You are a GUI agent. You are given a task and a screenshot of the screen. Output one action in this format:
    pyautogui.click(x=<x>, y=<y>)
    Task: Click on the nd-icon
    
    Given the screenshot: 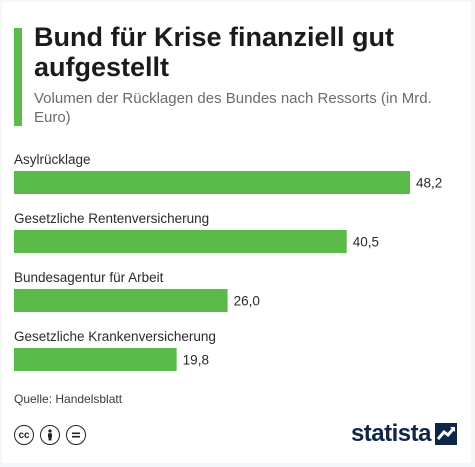 What is the action you would take?
    pyautogui.click(x=76, y=435)
    